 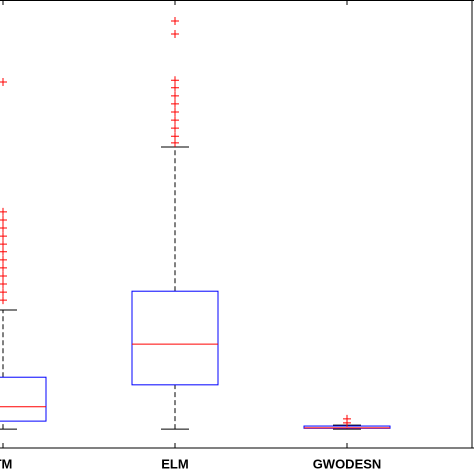 I want to click on x-tick-label: GWODESN, so click(x=347, y=463).